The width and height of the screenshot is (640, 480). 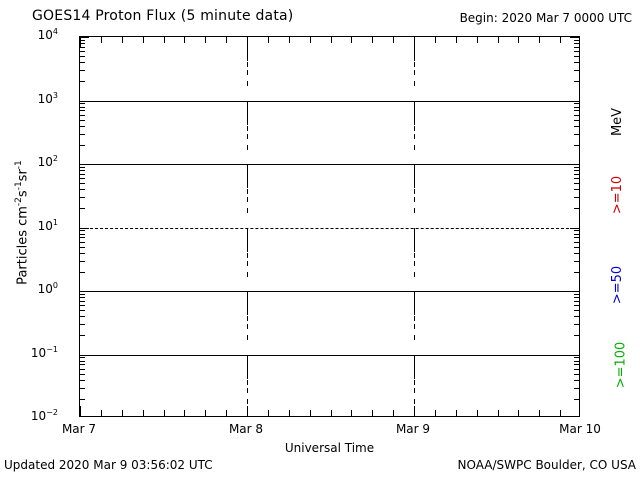 I want to click on y-axis-tick-label: 10², so click(x=47, y=162).